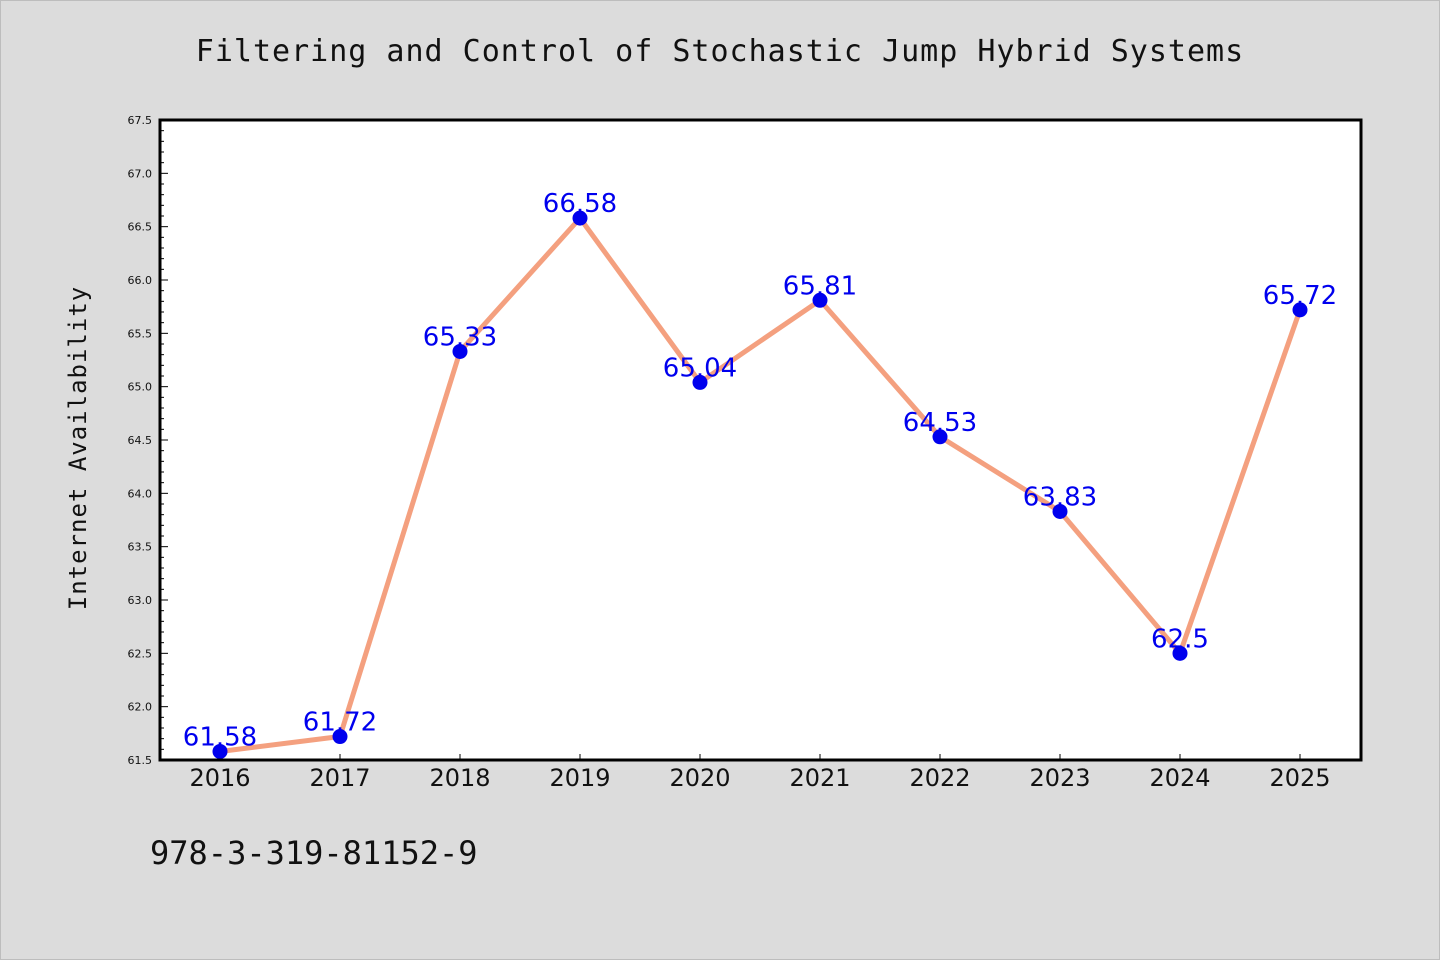 Image resolution: width=1440 pixels, height=960 pixels. What do you see at coordinates (140, 227) in the screenshot?
I see `y-tick-label: 66.5` at bounding box center [140, 227].